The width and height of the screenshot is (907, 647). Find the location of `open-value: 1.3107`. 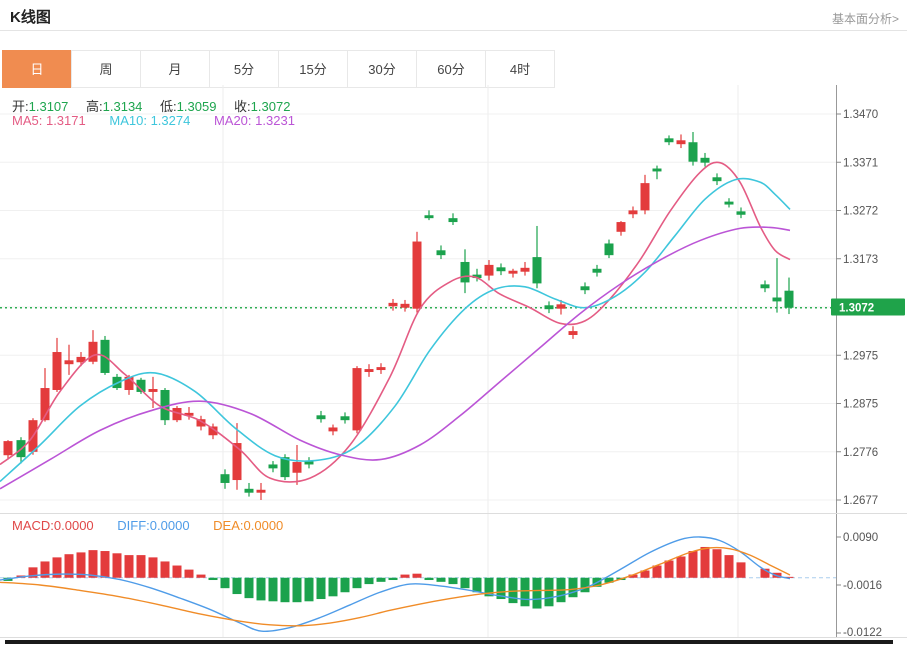

open-value: 1.3107 is located at coordinates (48, 106).